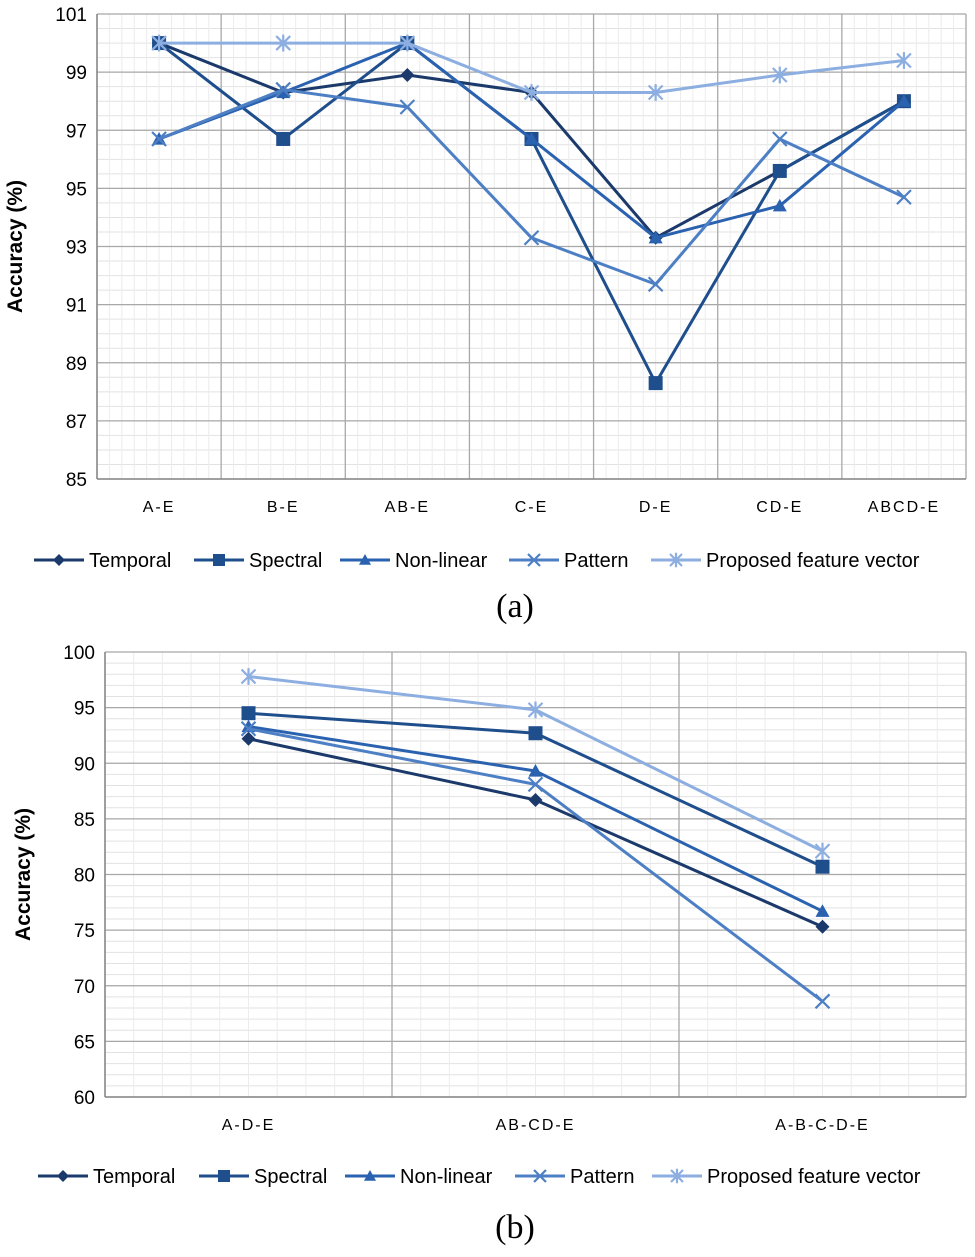 Image resolution: width=975 pixels, height=1257 pixels. What do you see at coordinates (159, 507) in the screenshot?
I see `x-tick-label: A-E` at bounding box center [159, 507].